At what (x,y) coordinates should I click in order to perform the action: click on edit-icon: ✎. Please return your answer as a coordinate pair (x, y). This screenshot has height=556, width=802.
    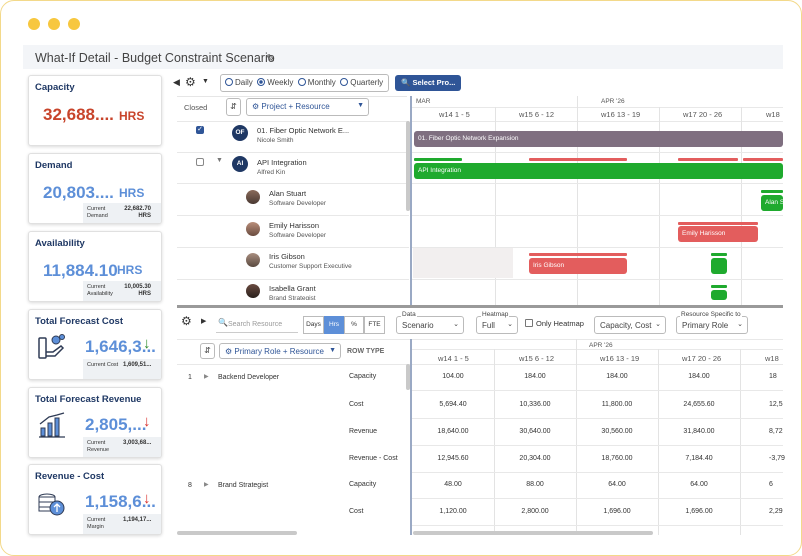
    Looking at the image, I should click on (271, 59).